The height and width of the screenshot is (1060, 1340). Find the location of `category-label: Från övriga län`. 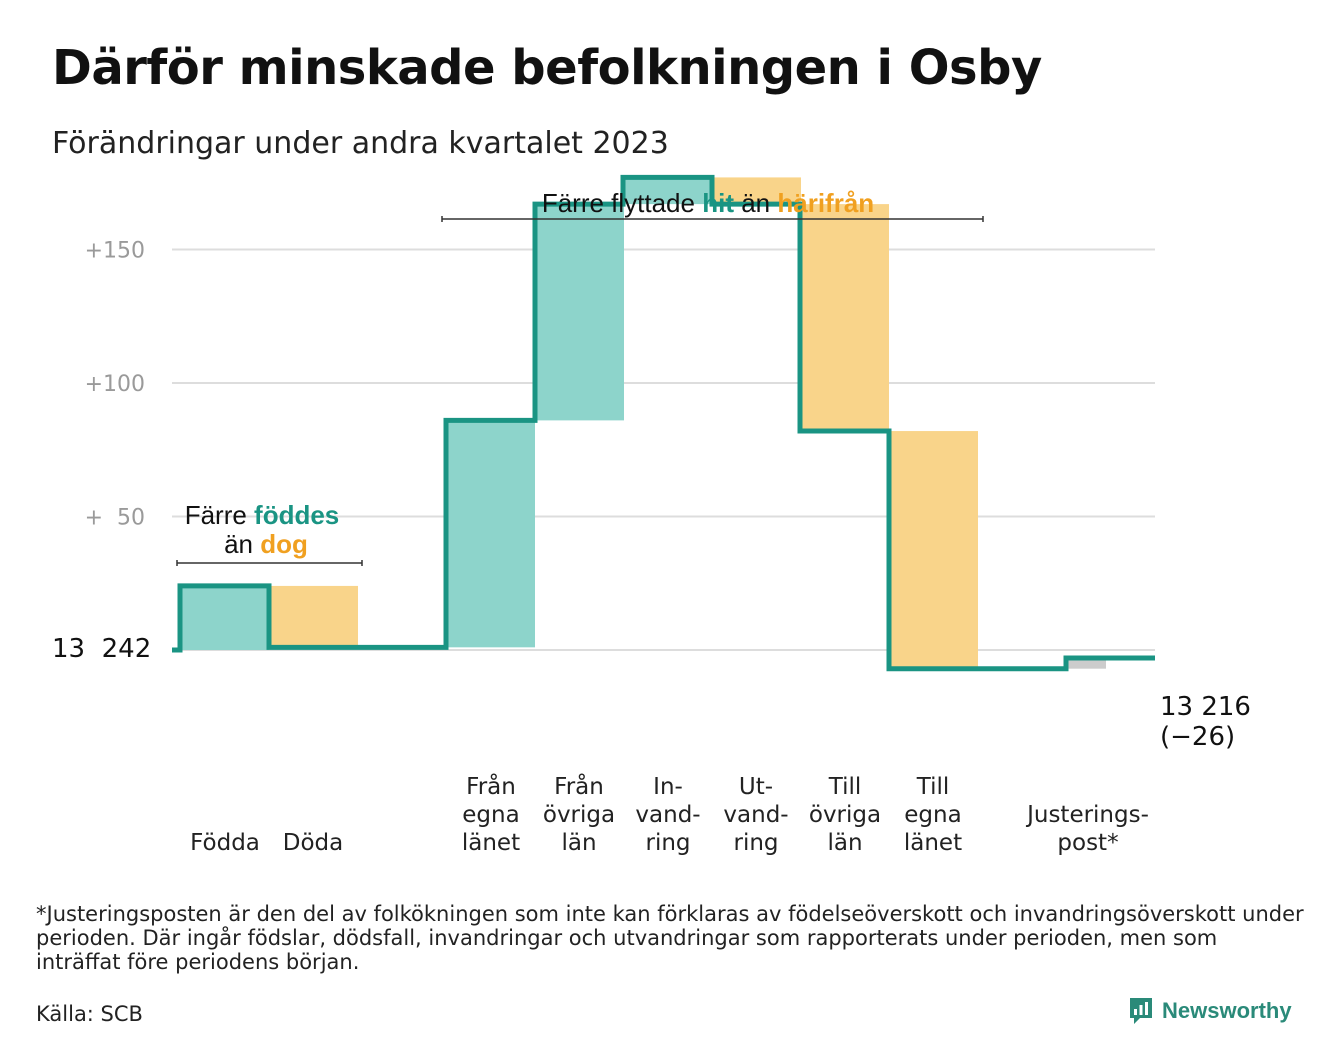

category-label: Från övriga län is located at coordinates (579, 814).